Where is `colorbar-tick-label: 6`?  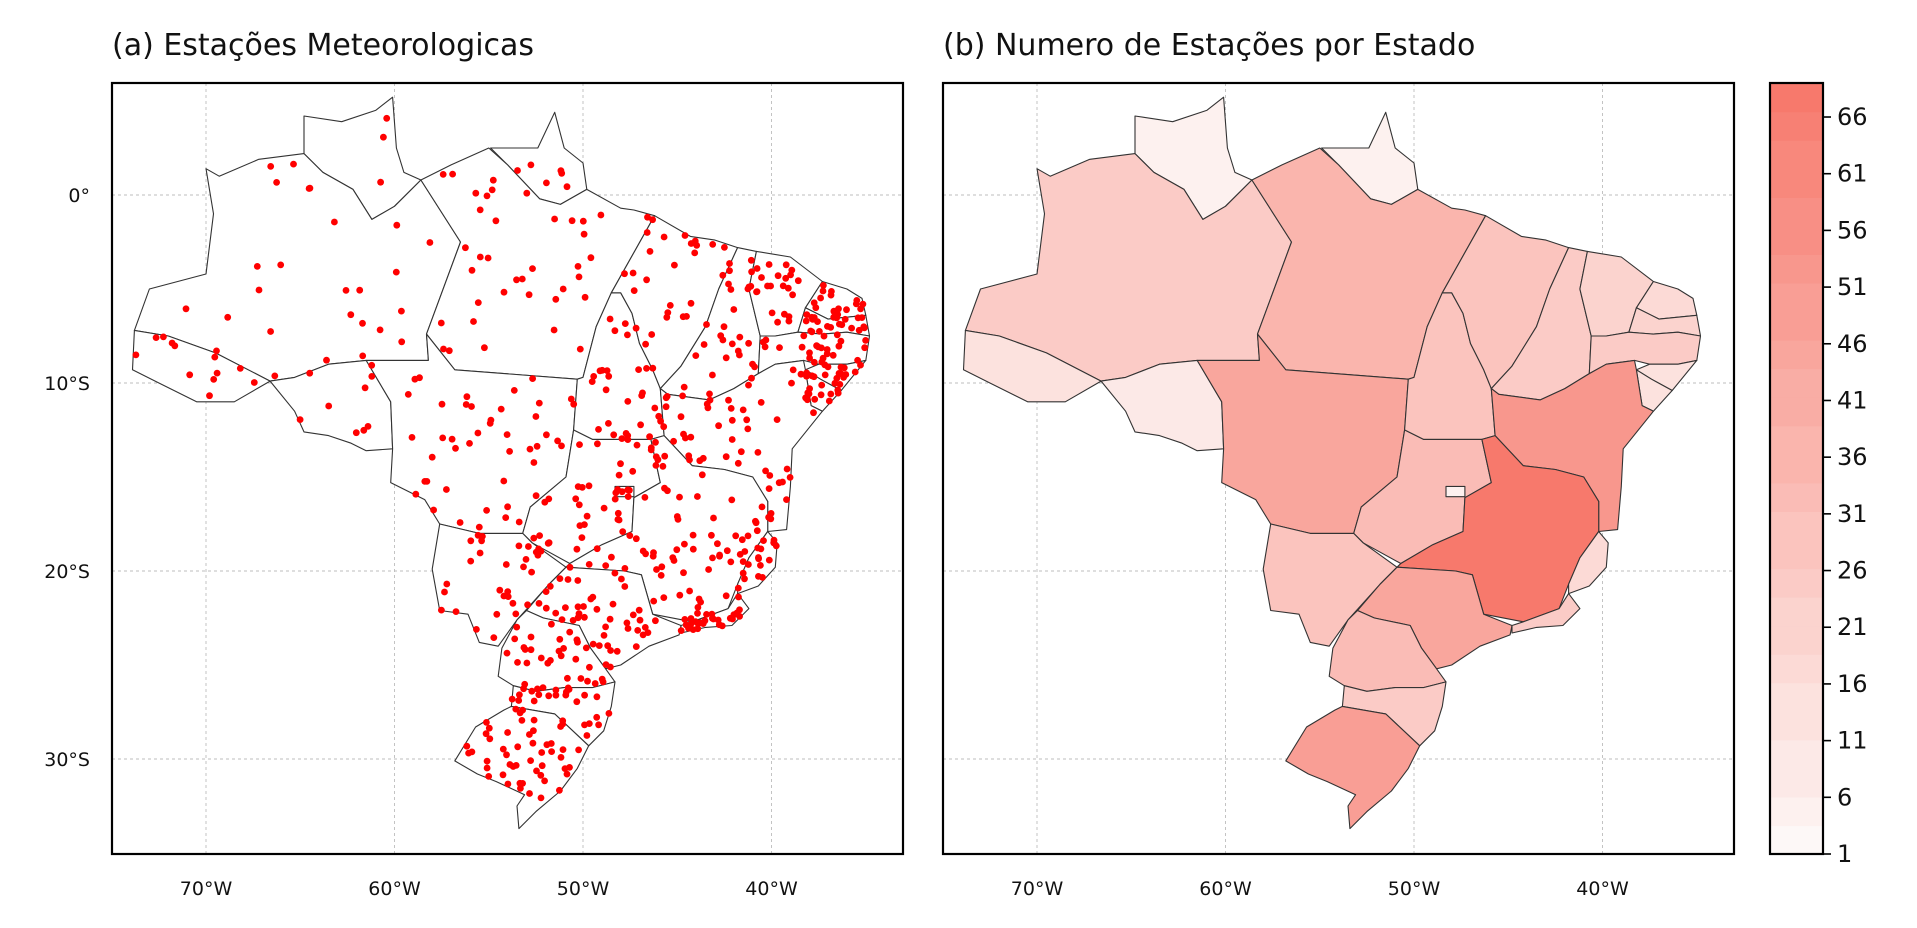 colorbar-tick-label: 6 is located at coordinates (1844, 797).